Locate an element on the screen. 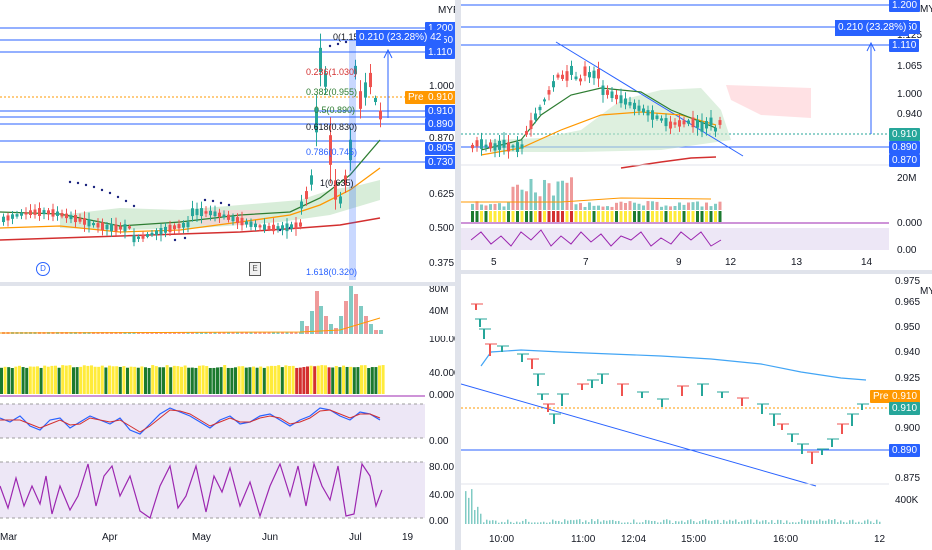 The width and height of the screenshot is (932, 550). fib-label: 0.236(1.030) is located at coordinates (331, 72).